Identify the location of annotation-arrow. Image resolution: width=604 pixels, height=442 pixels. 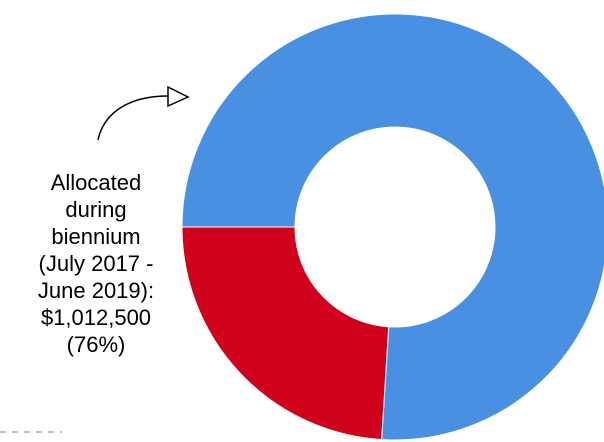
(133, 118).